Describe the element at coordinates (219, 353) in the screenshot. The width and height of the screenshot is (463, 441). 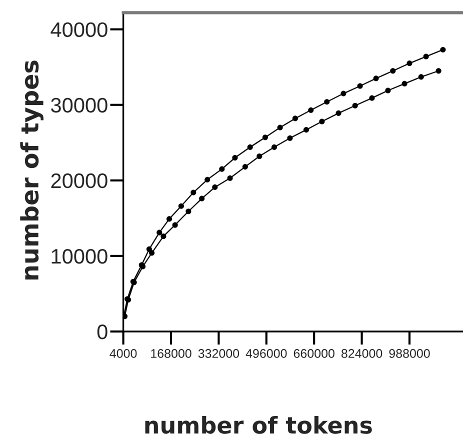
I see `x-tick-label: 332000` at that location.